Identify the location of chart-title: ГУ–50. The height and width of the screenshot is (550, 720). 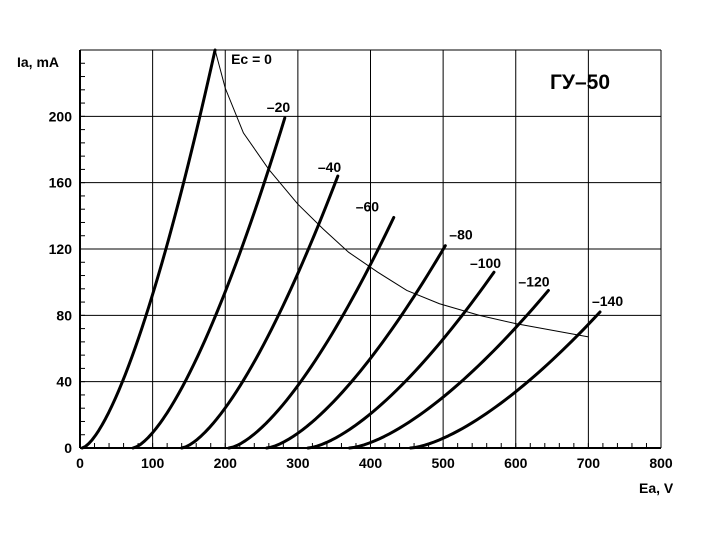
(580, 82).